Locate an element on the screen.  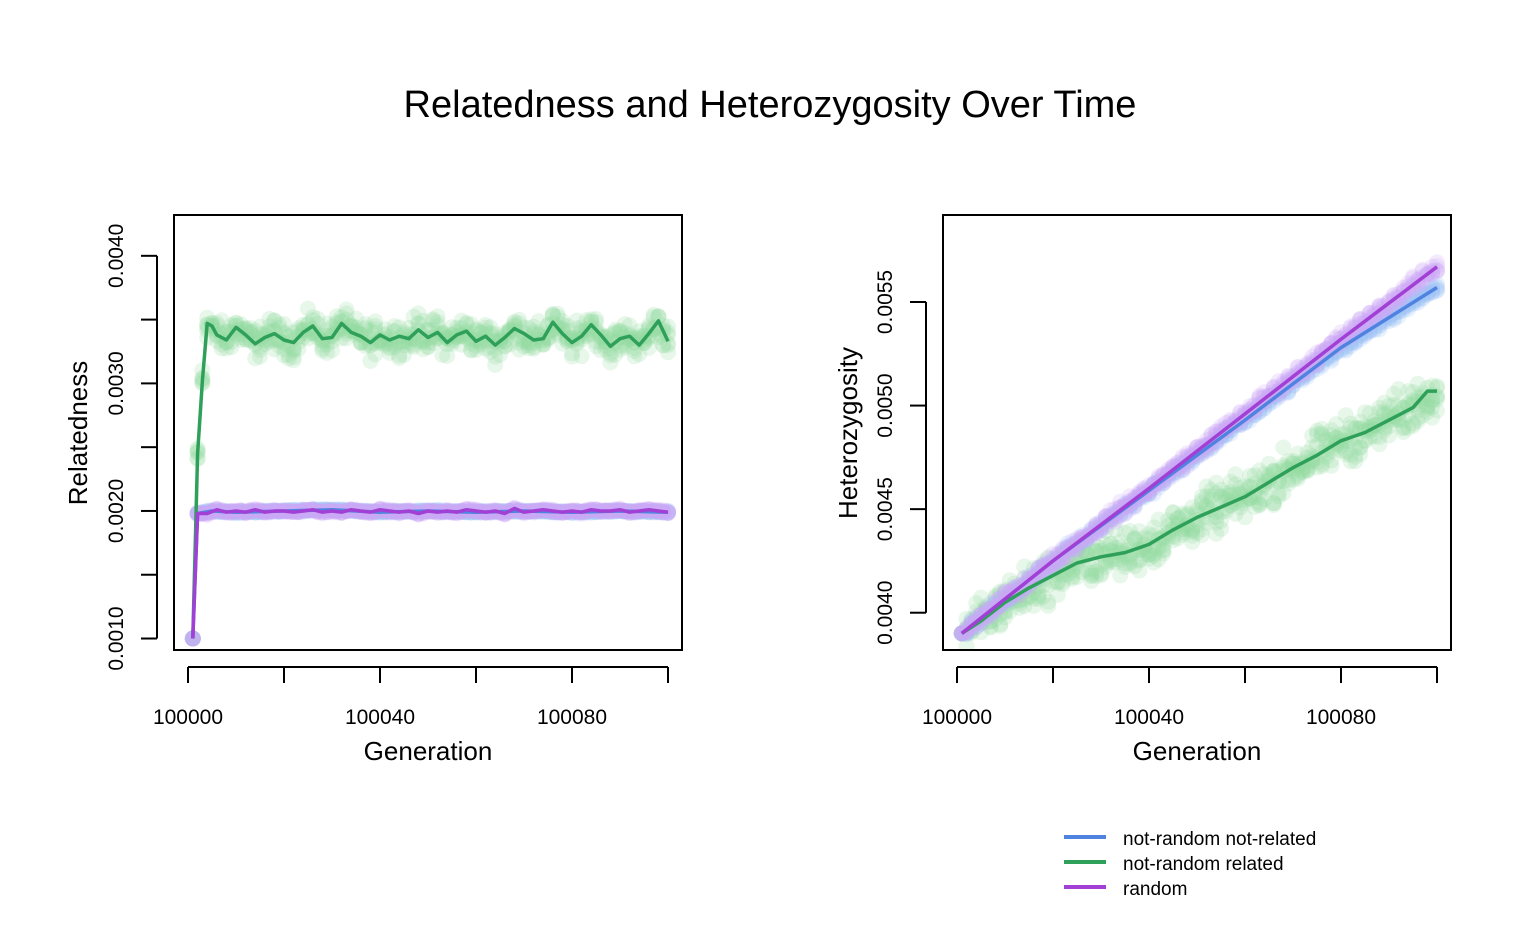
heterozygosity-y-tick-label: 0.0055 is located at coordinates (885, 302).